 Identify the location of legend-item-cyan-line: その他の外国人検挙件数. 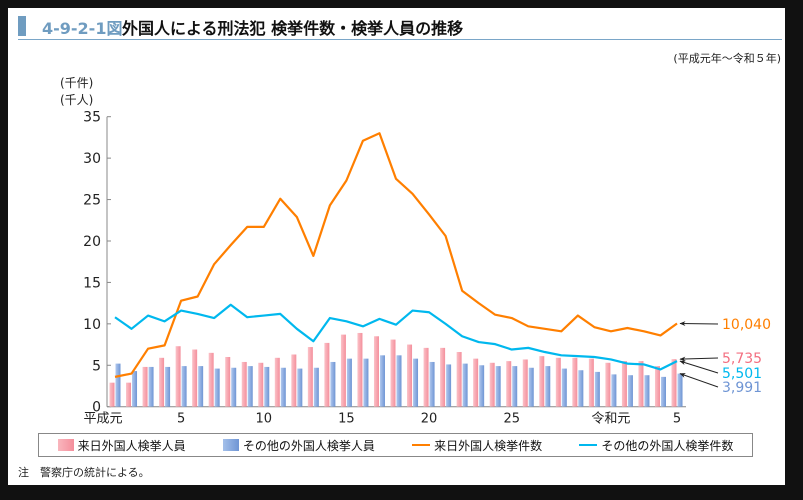
(656, 445).